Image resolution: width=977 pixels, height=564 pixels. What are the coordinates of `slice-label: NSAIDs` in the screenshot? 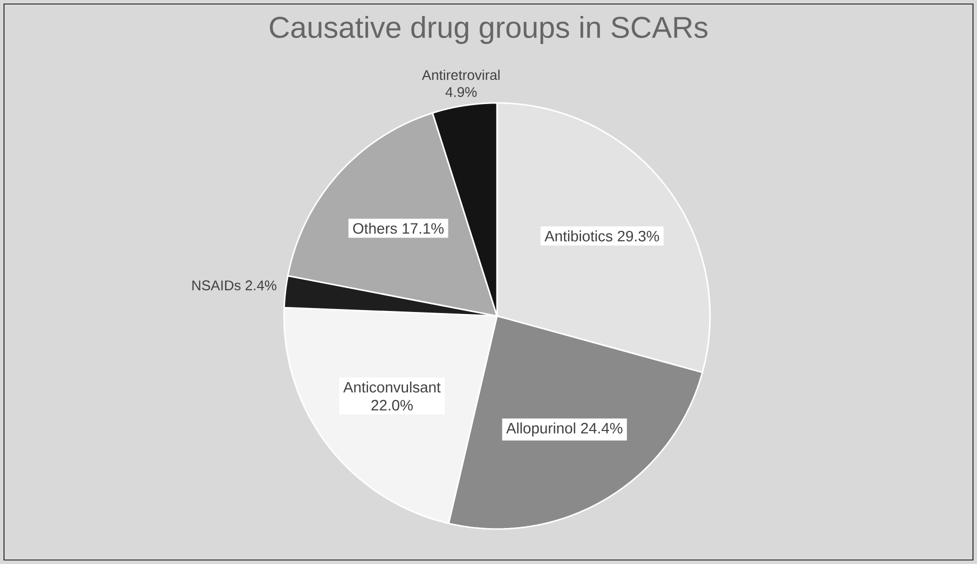 It's located at (216, 285).